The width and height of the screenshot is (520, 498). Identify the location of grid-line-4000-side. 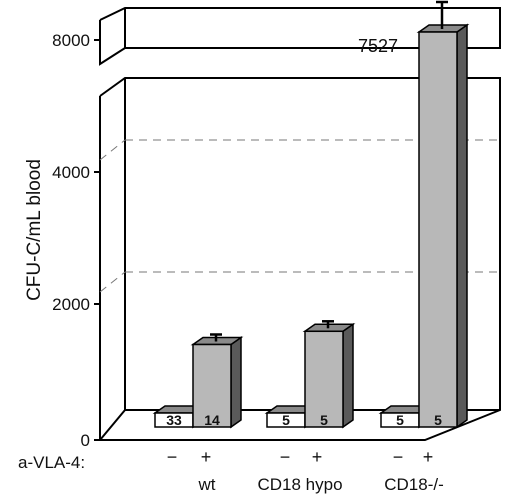
(112, 150).